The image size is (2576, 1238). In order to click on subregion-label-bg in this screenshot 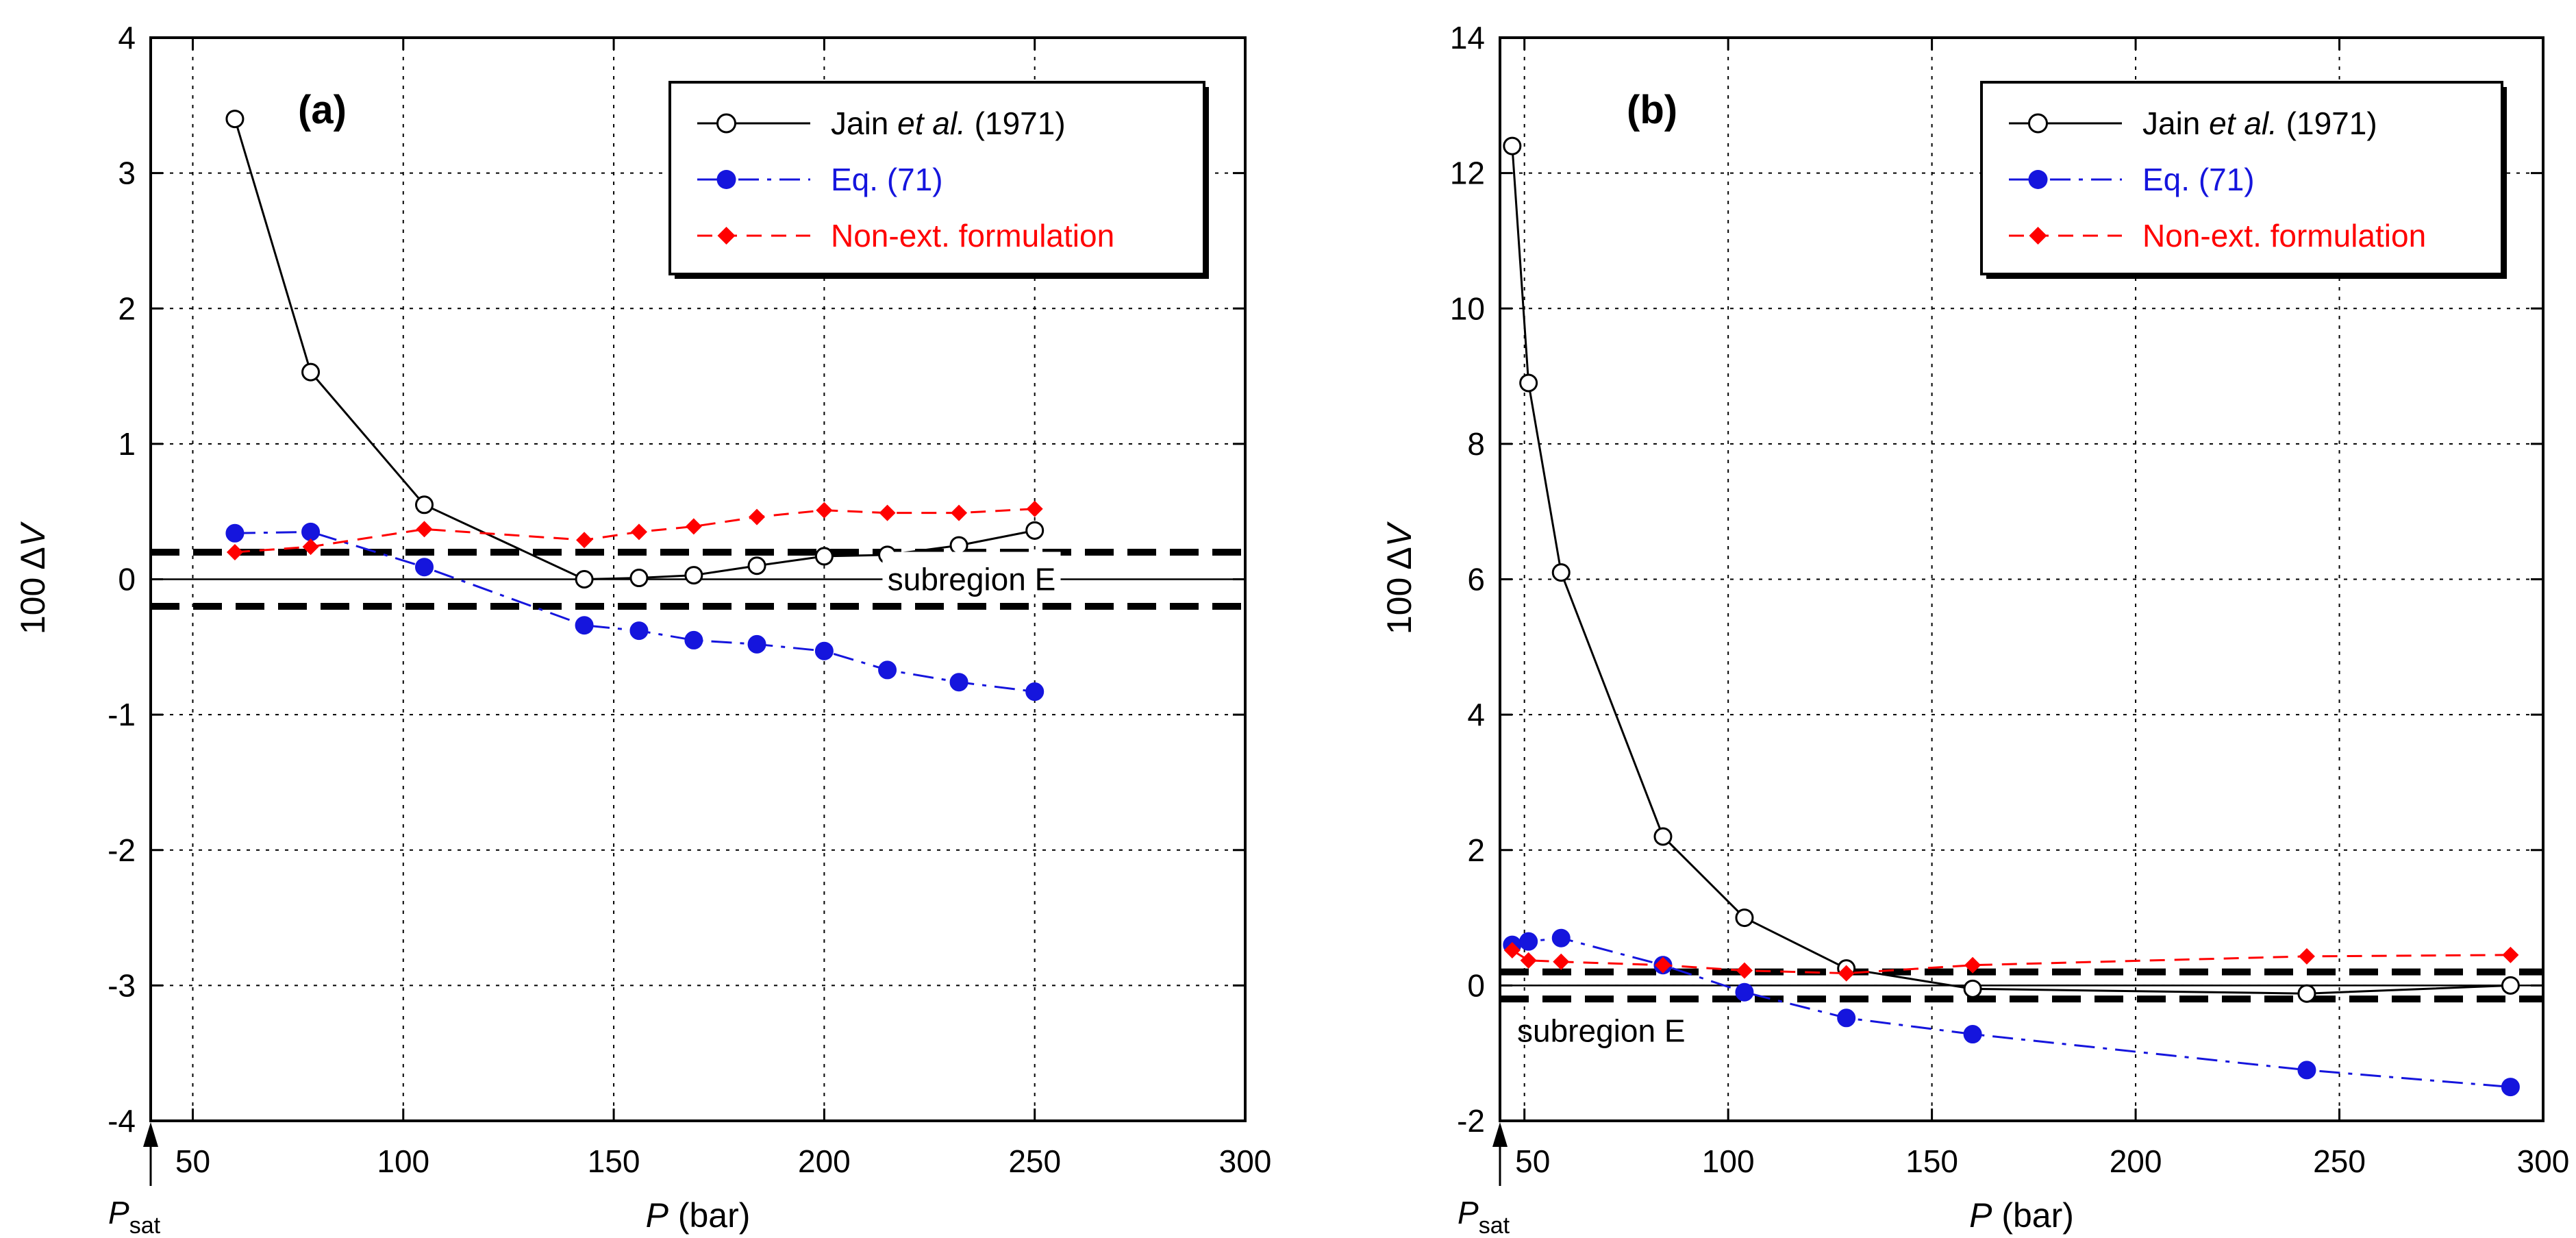, I will do `click(971, 573)`.